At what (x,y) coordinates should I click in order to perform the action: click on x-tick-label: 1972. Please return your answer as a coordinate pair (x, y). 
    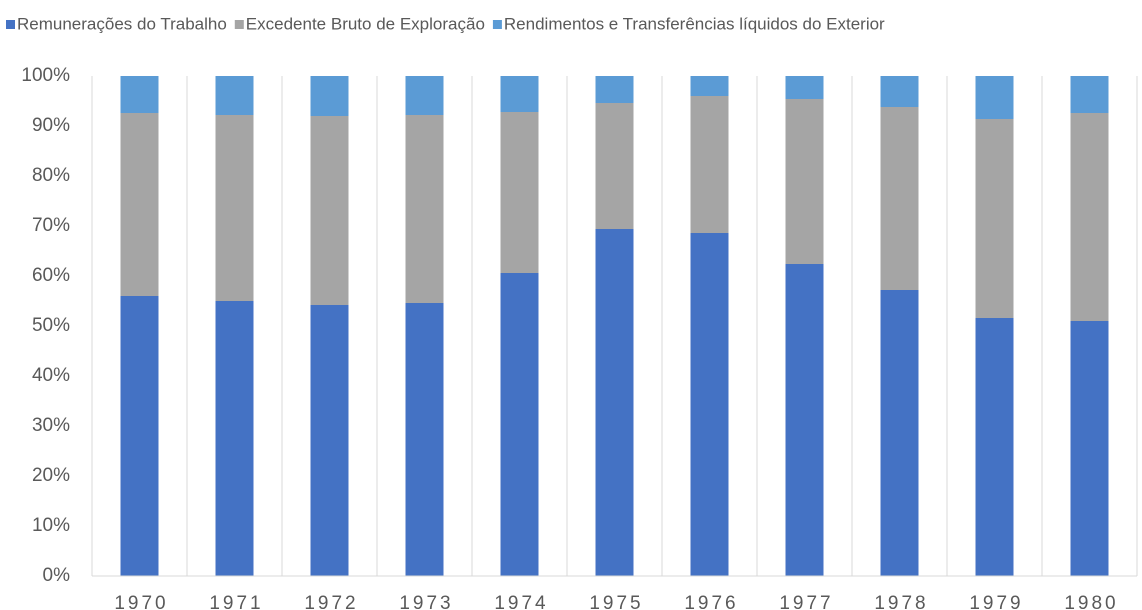
    Looking at the image, I should click on (331, 601).